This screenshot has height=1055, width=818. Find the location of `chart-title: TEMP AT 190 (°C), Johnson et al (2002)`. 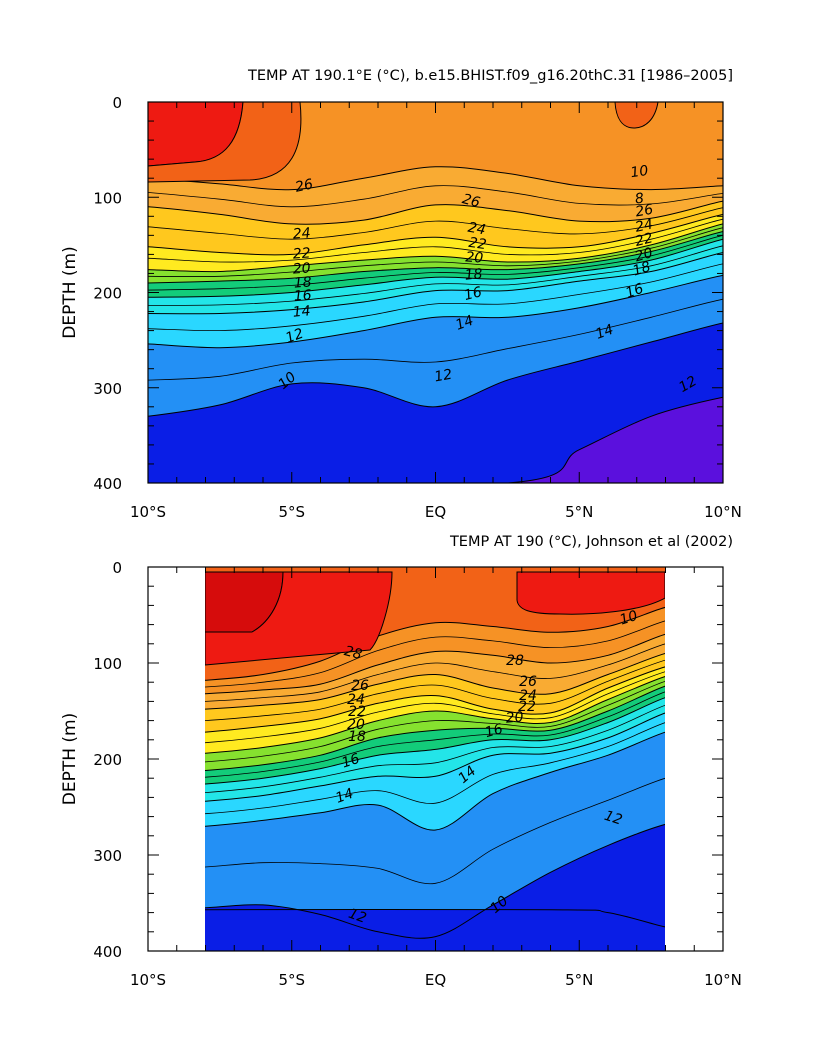

chart-title: TEMP AT 190 (°C), Johnson et al (2002) is located at coordinates (591, 542).